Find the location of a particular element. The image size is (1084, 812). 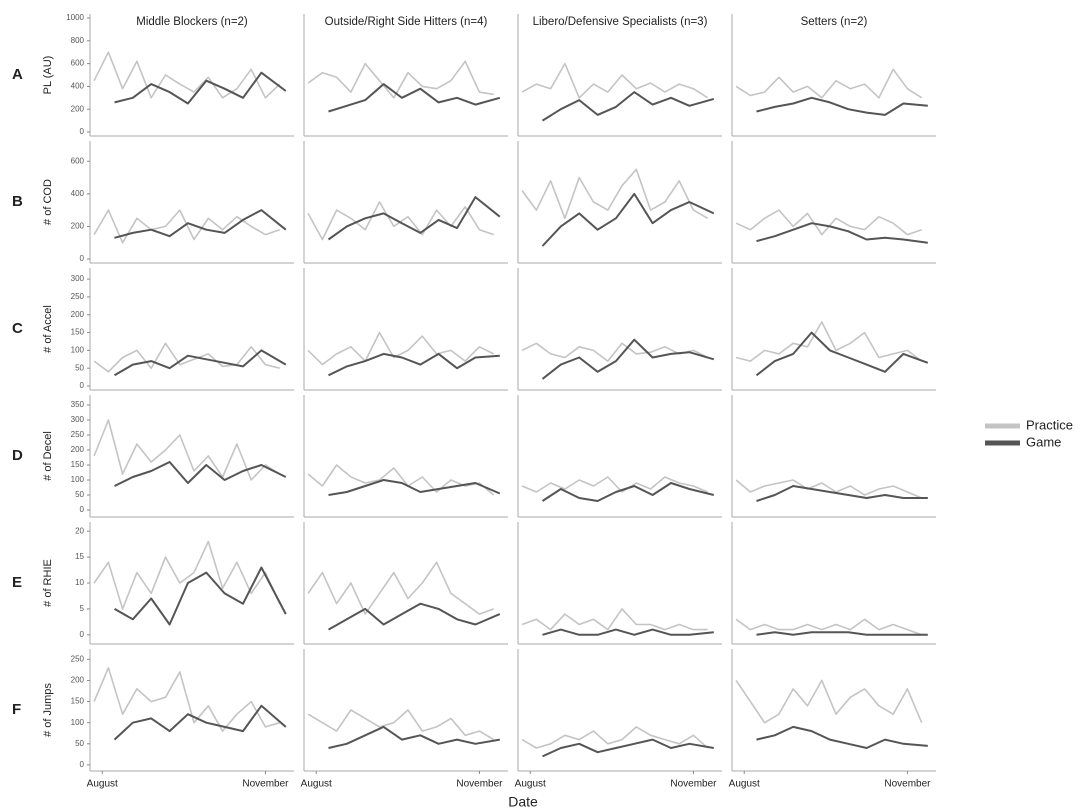

panel-label: E is located at coordinates (17, 582).